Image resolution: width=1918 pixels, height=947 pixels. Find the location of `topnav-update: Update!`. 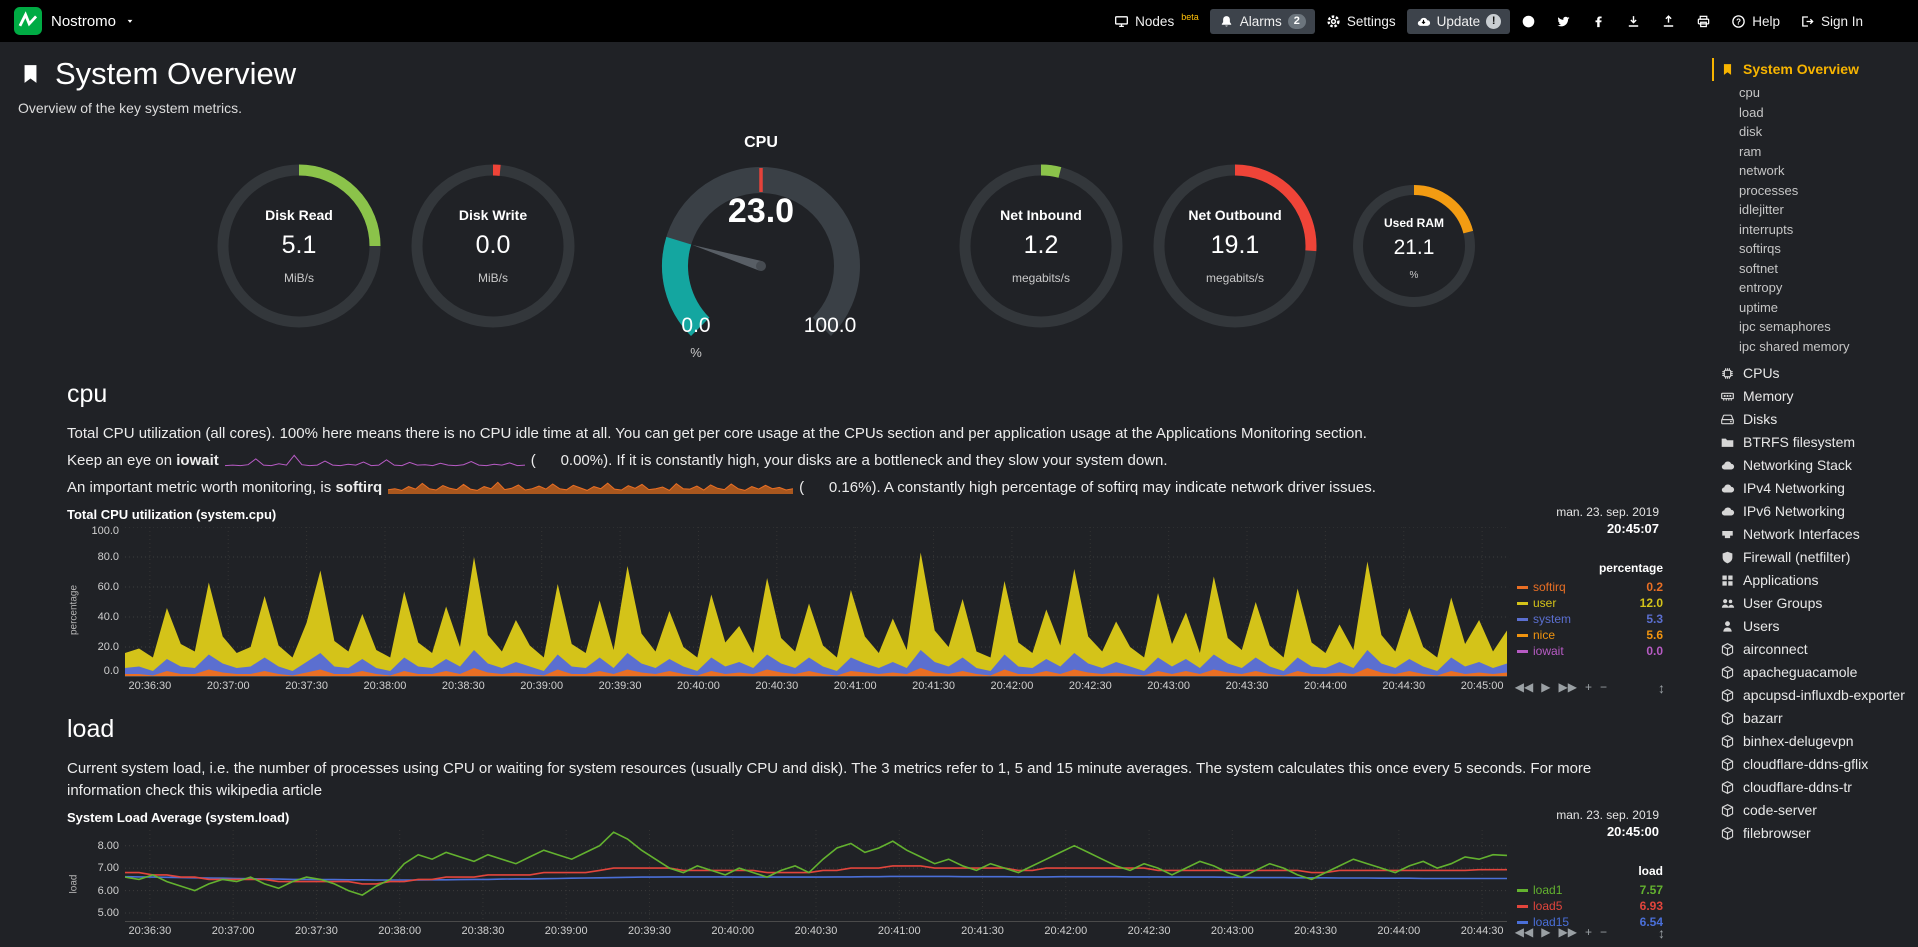

topnav-update: Update! is located at coordinates (1458, 21).